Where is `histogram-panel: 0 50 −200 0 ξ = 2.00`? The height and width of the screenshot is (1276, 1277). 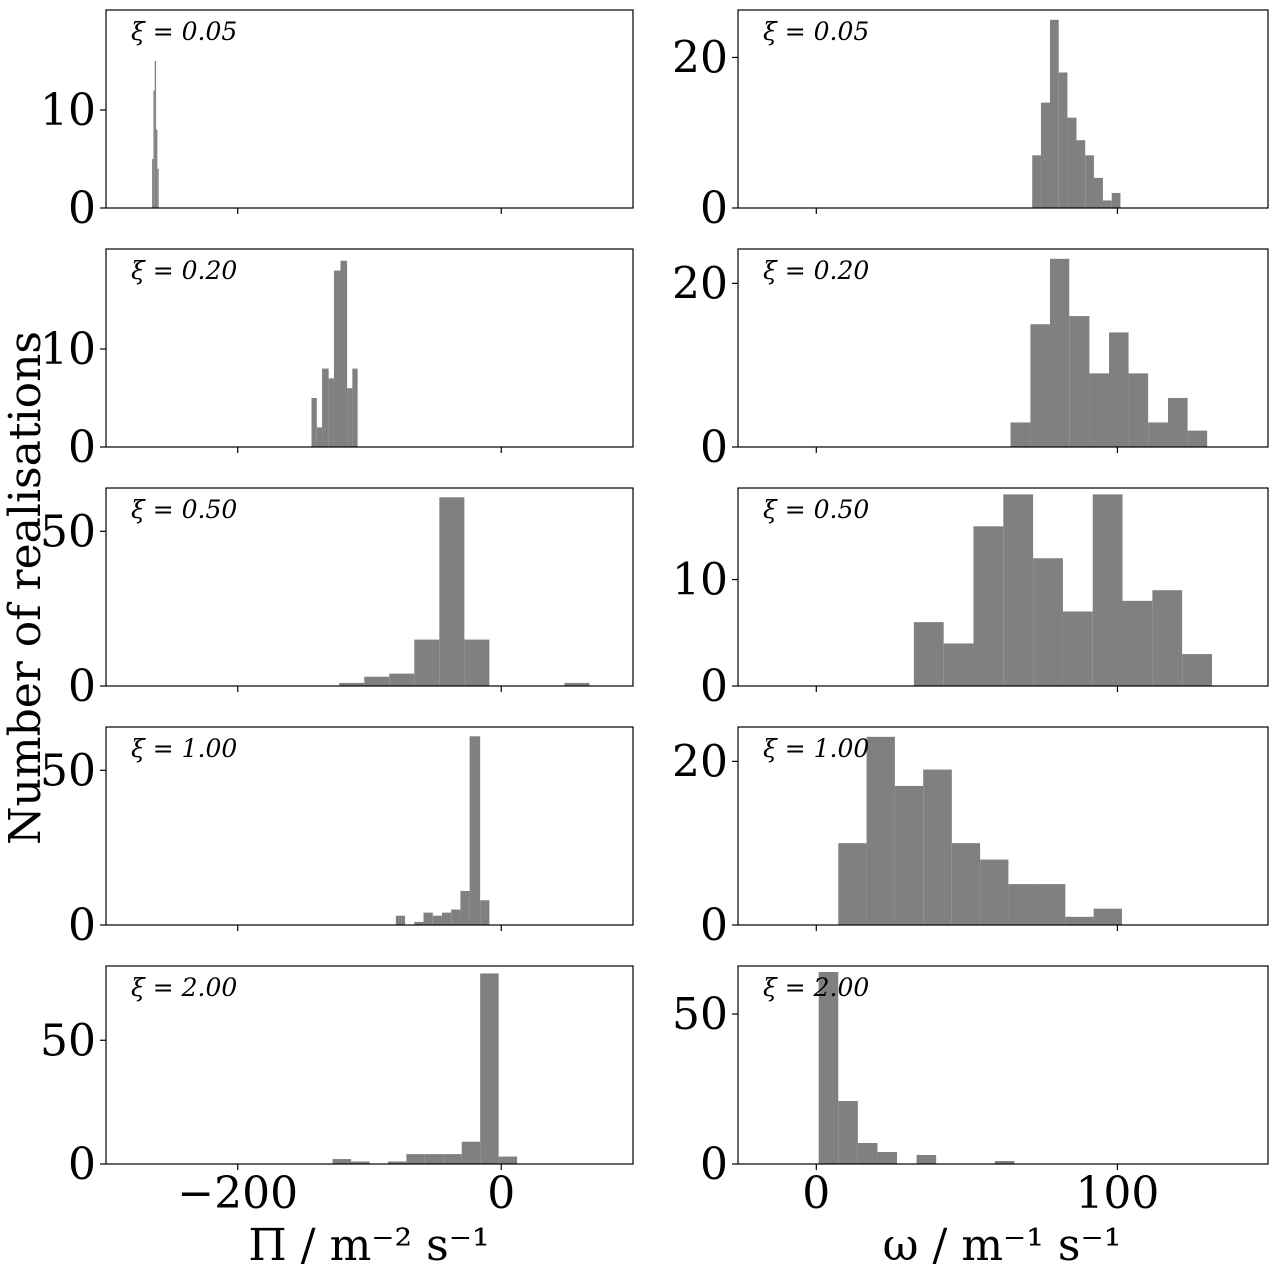 histogram-panel: 0 50 −200 0 ξ = 2.00 is located at coordinates (337, 1092).